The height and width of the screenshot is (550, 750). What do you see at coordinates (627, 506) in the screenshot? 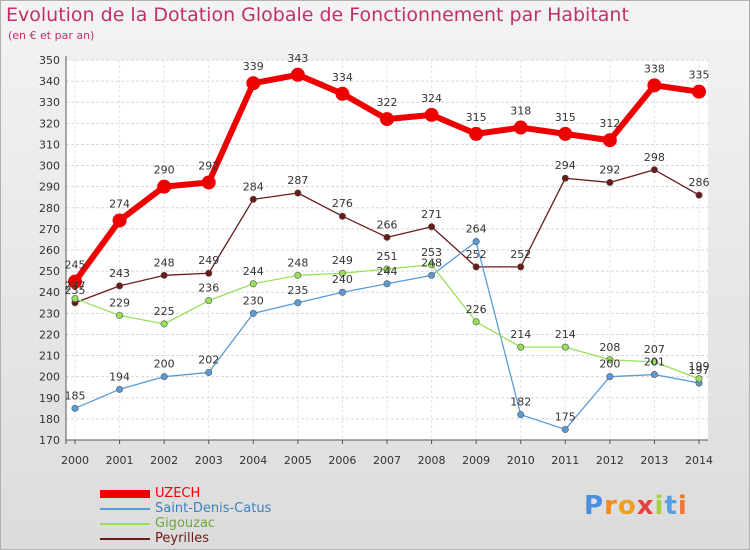
I see `logo-letter: o` at bounding box center [627, 506].